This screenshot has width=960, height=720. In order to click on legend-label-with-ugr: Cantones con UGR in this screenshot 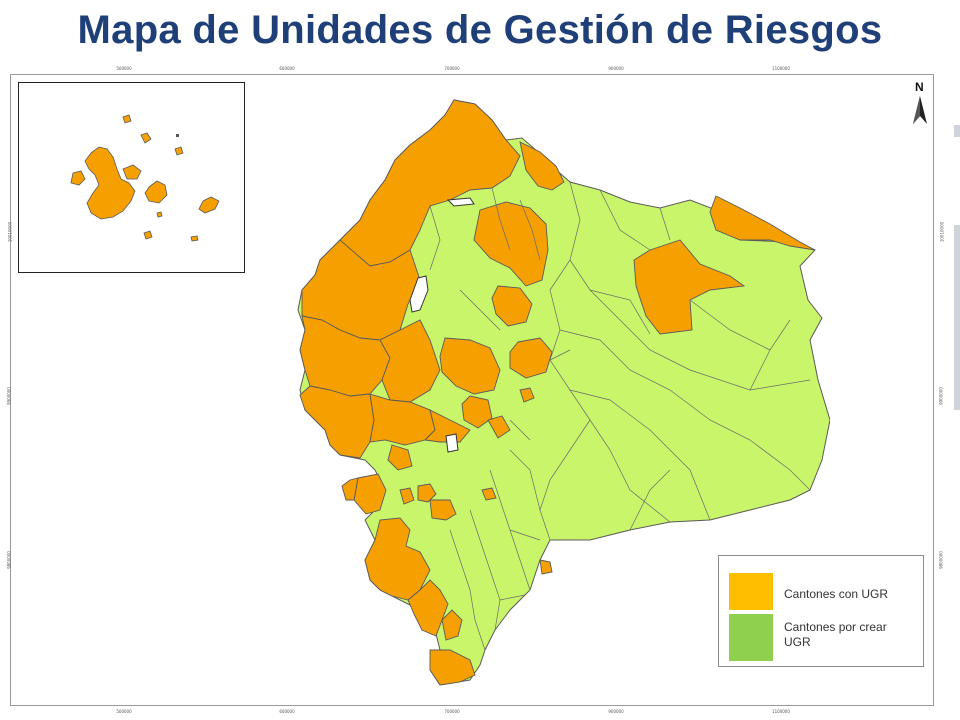, I will do `click(836, 594)`.